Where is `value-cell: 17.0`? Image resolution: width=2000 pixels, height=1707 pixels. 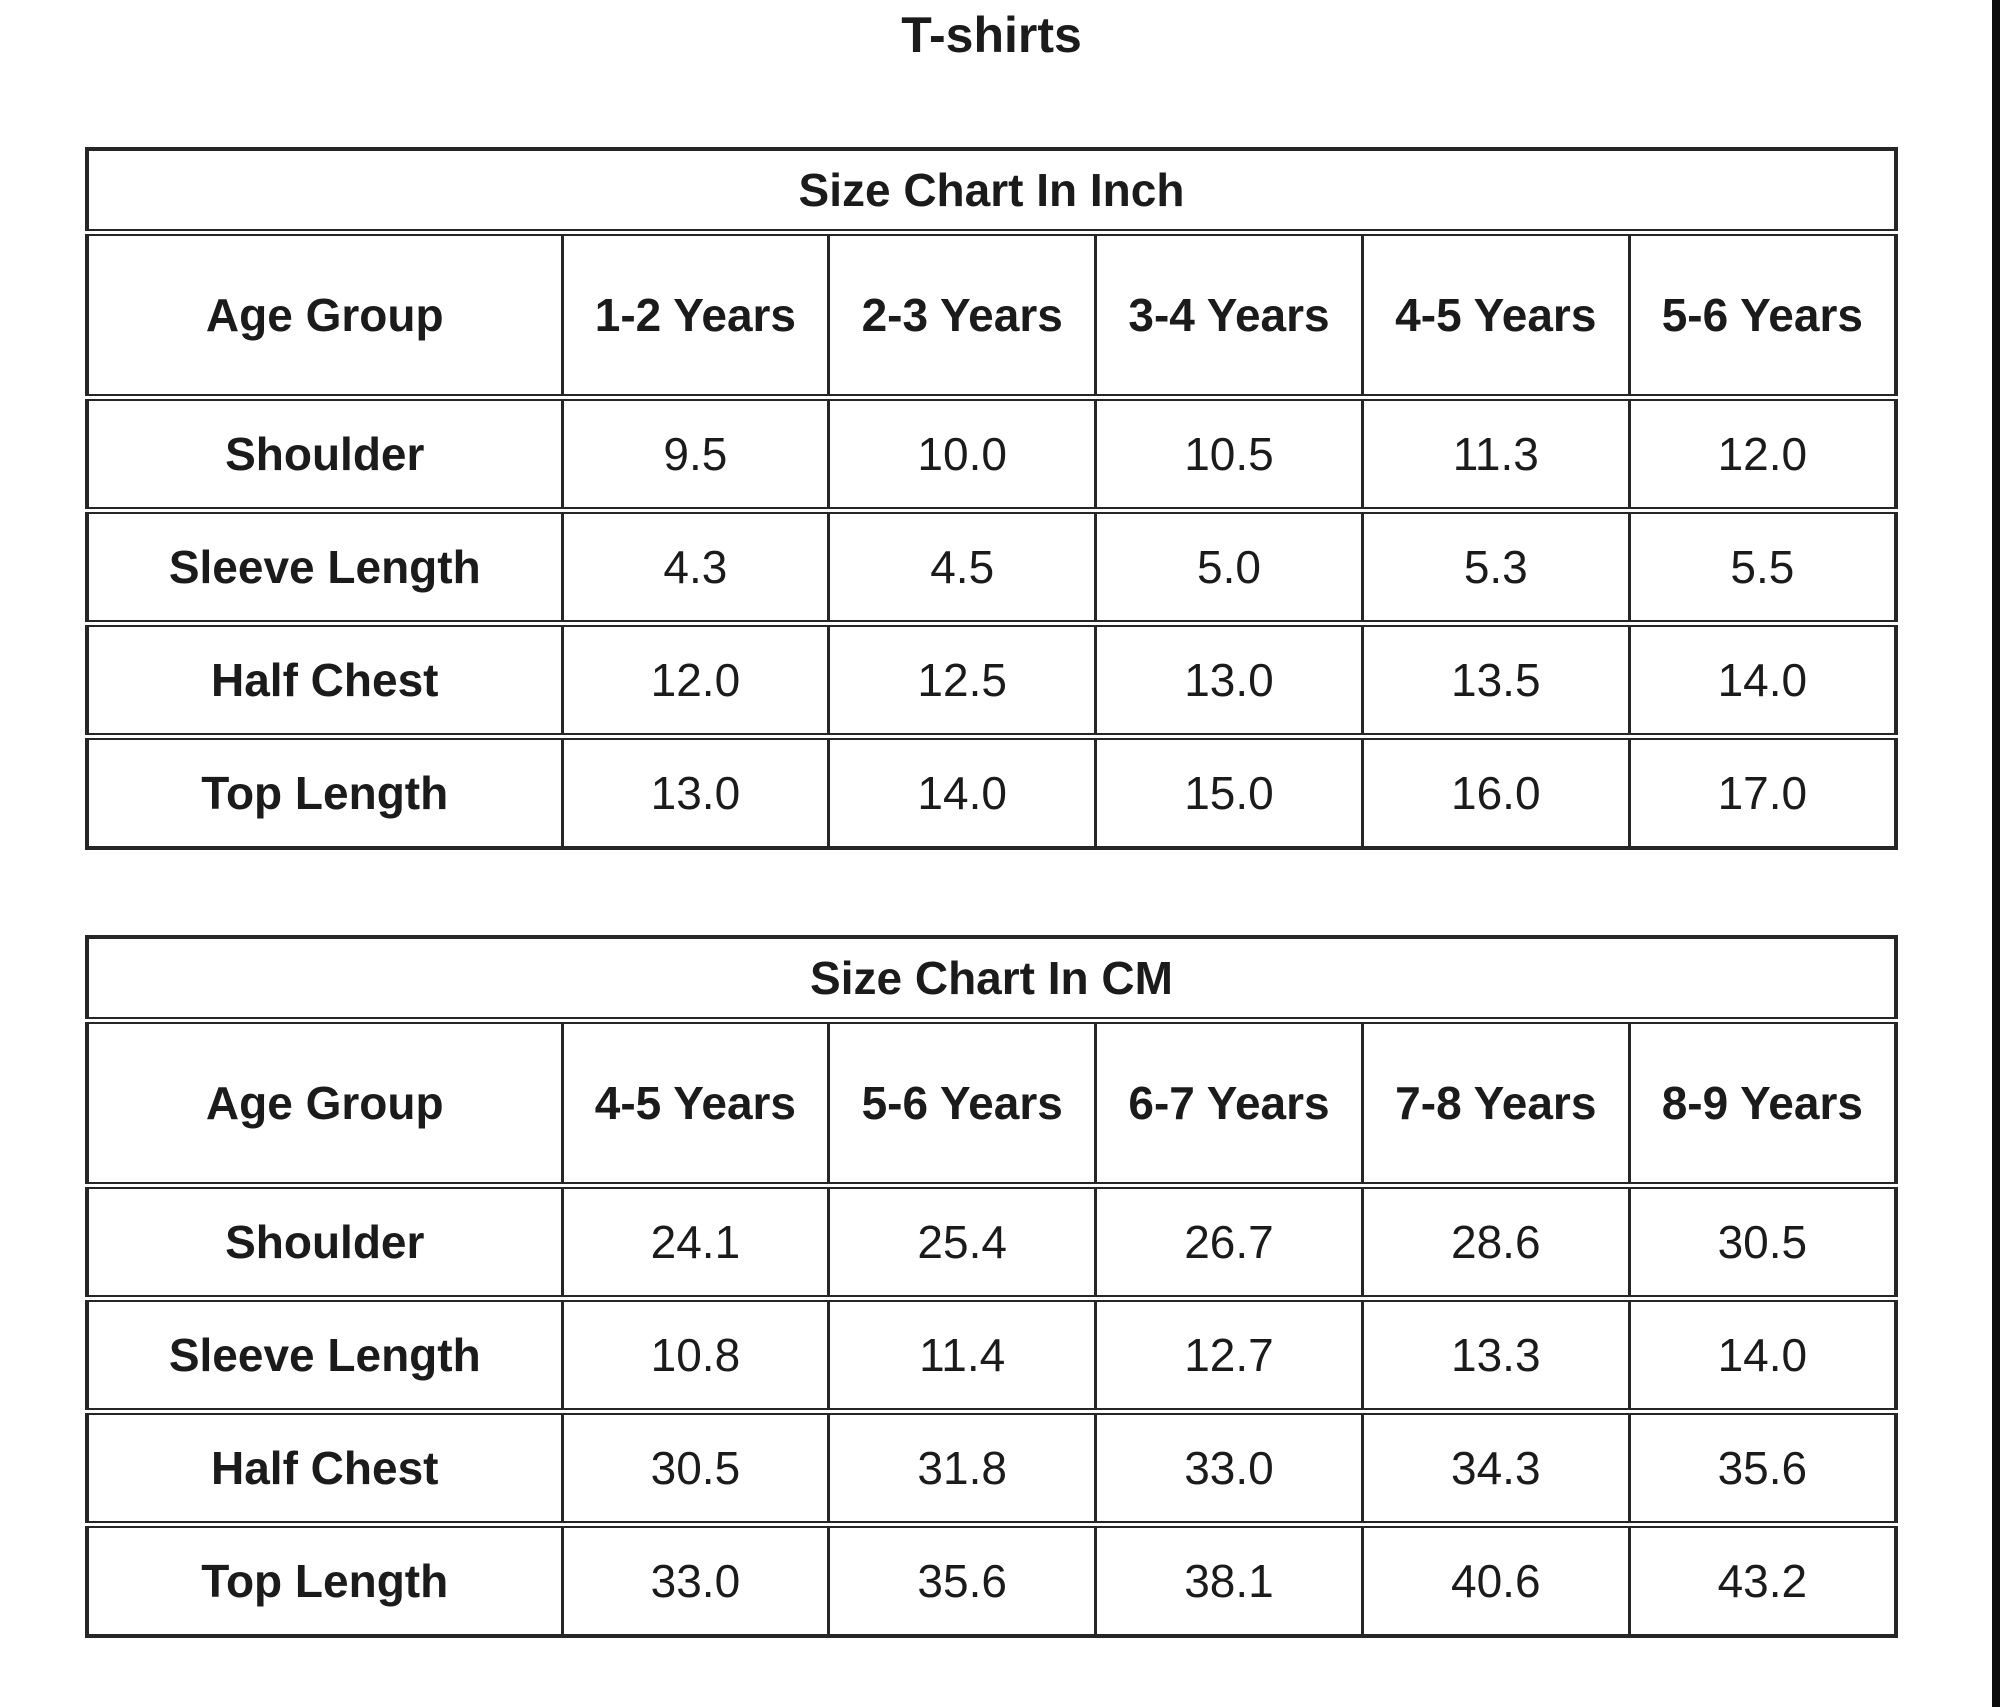
value-cell: 17.0 is located at coordinates (1762, 792).